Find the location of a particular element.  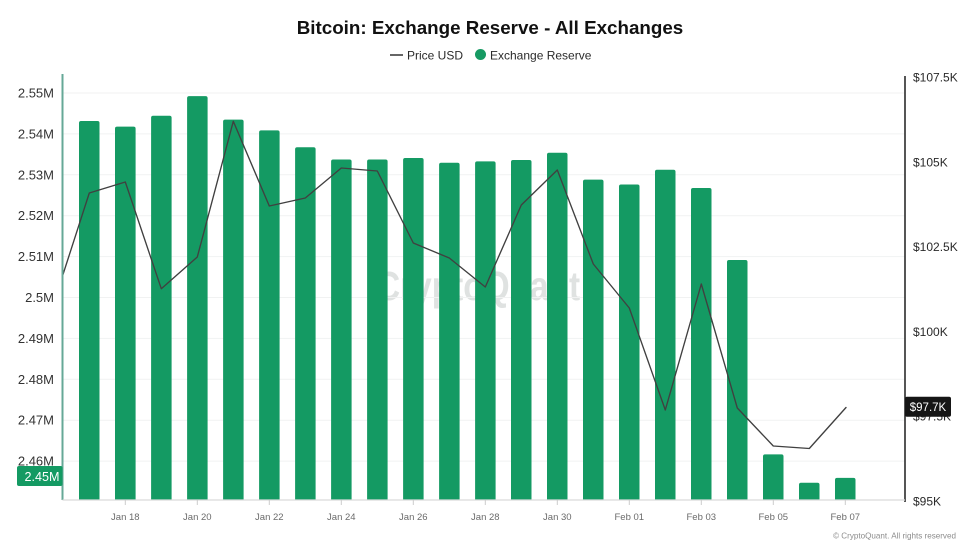

svg-text: Feb 01 is located at coordinates (630, 517).